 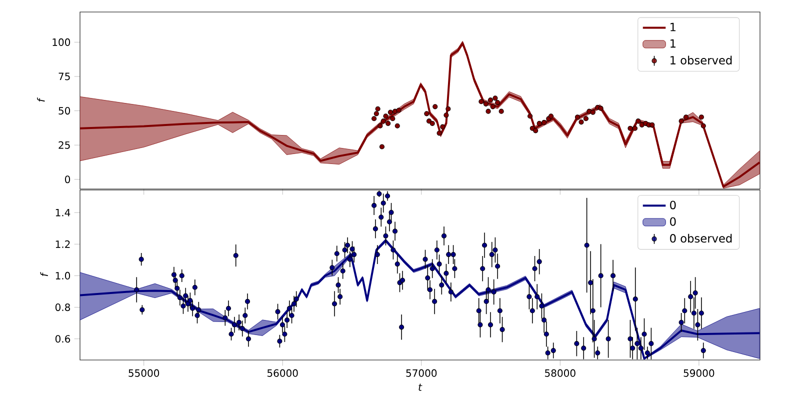 I want to click on y-tick-label: 25, so click(x=64, y=145).